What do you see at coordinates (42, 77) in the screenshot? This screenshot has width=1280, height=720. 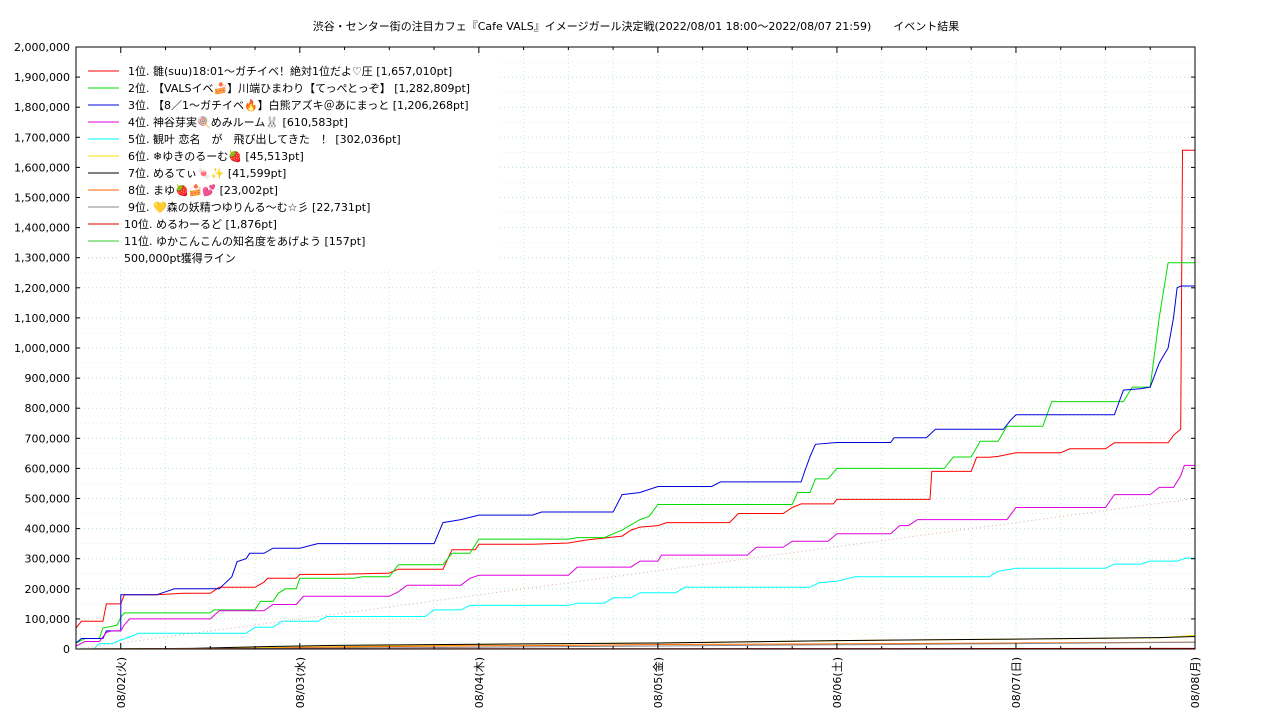 I see `y-tick-label: 1,900,000` at bounding box center [42, 77].